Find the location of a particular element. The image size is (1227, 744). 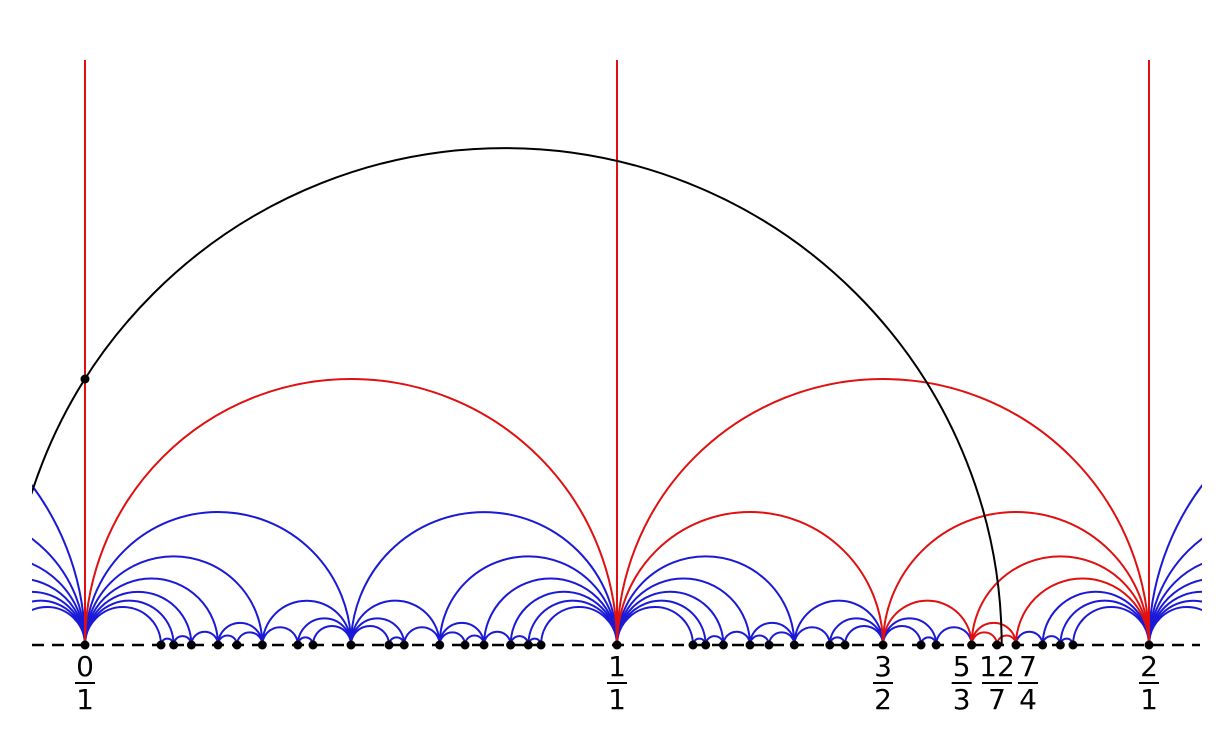

fraction: 32 is located at coordinates (883, 683).